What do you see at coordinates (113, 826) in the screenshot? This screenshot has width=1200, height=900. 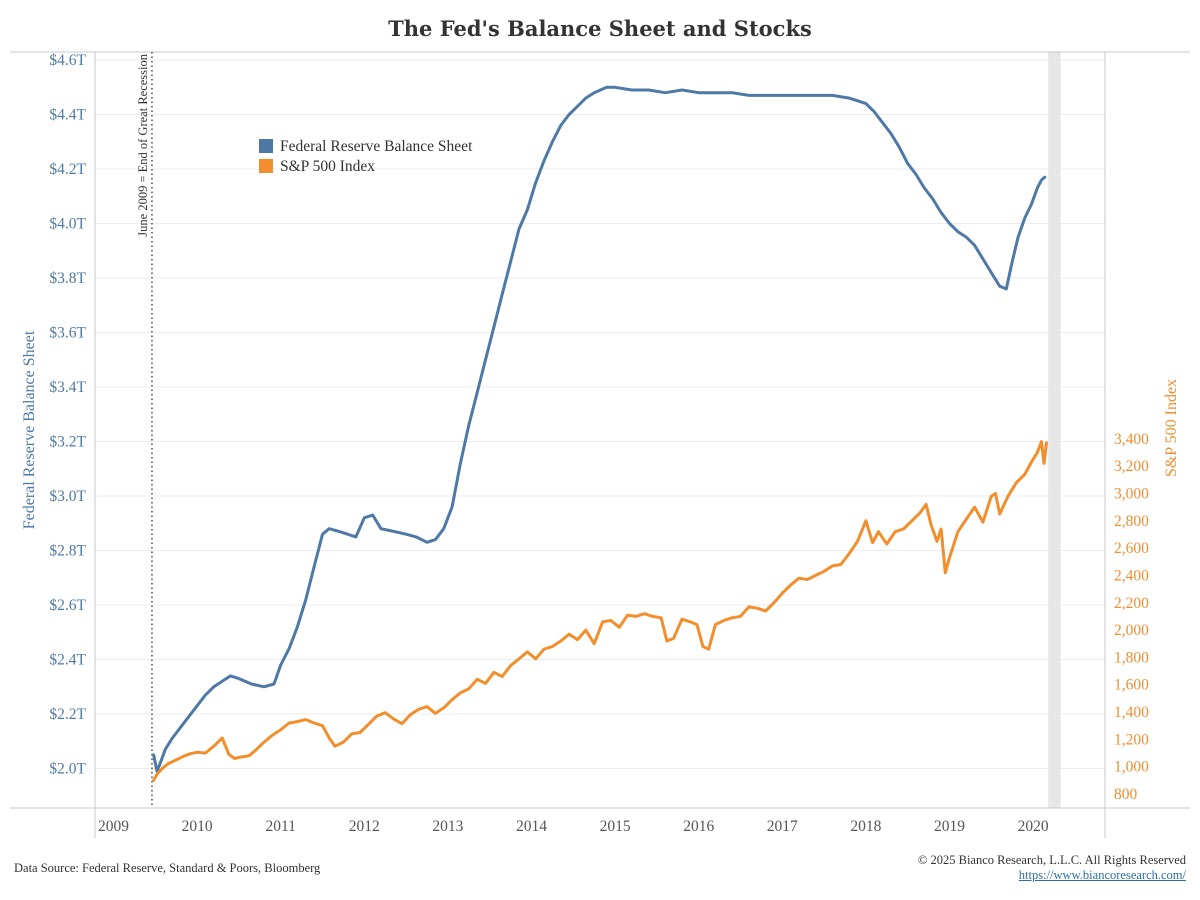 I see `x-tick-label: 2009` at bounding box center [113, 826].